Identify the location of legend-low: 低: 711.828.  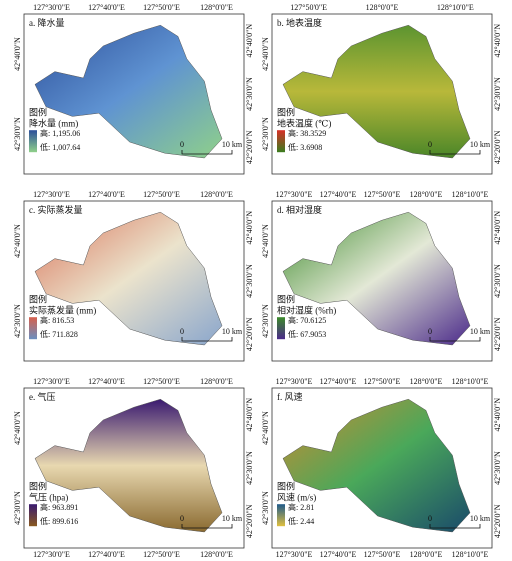
(59, 334).